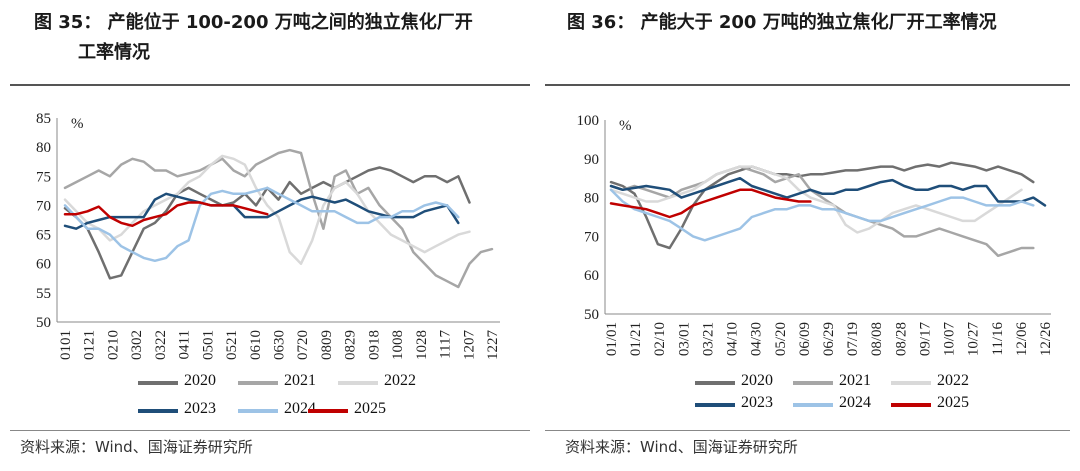  Describe the element at coordinates (953, 402) in the screenshot. I see `fig36-legend-label-2025: 2025` at that location.